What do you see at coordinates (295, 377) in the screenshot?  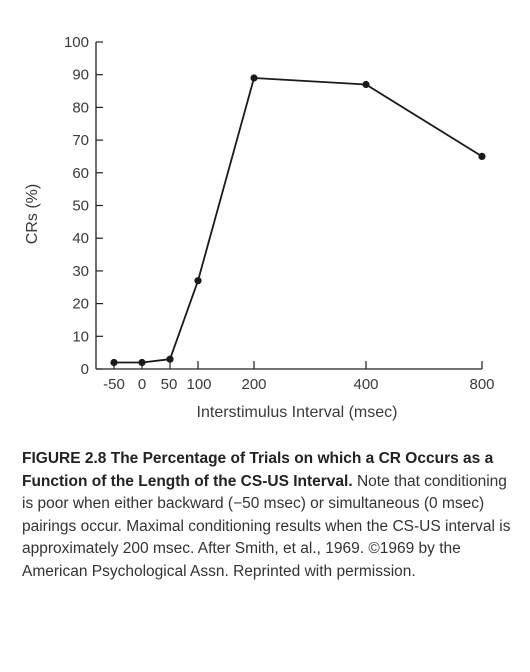 I see `x-axis: -50 0 50 100 200 400 800` at bounding box center [295, 377].